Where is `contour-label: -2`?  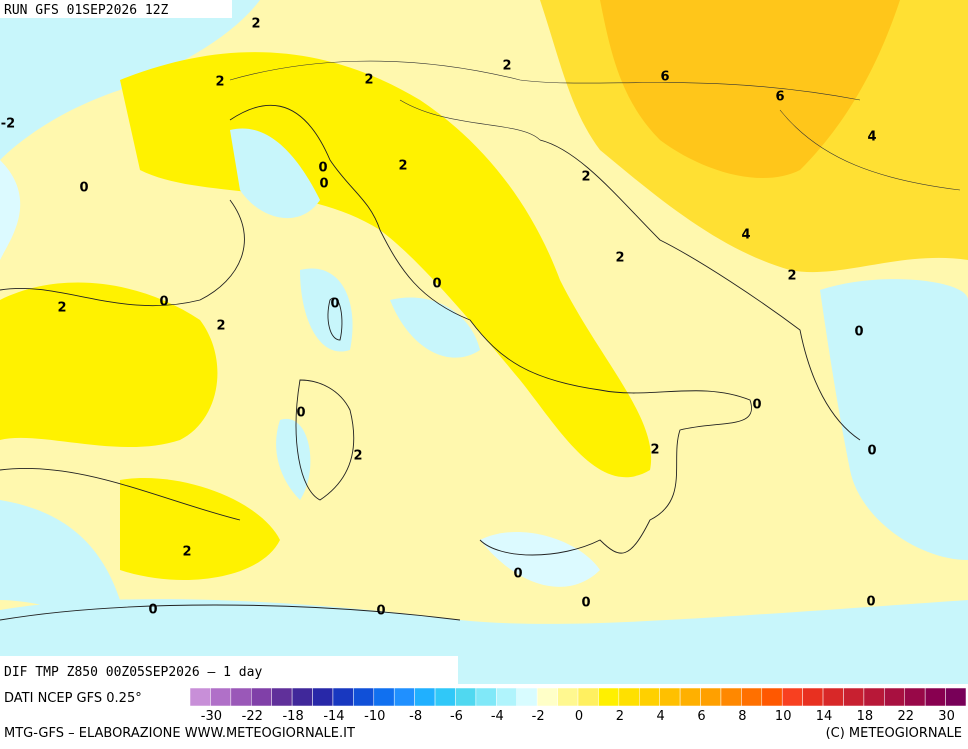
contour-label: -2 is located at coordinates (8, 124).